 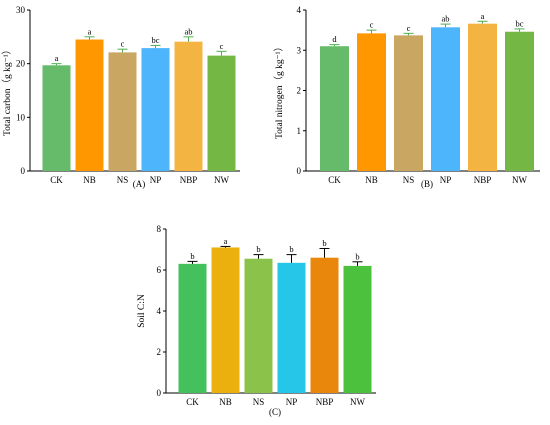 What do you see at coordinates (7, 90) in the screenshot?
I see `y-axis-label: Total carbon（g kg⁻¹）` at bounding box center [7, 90].